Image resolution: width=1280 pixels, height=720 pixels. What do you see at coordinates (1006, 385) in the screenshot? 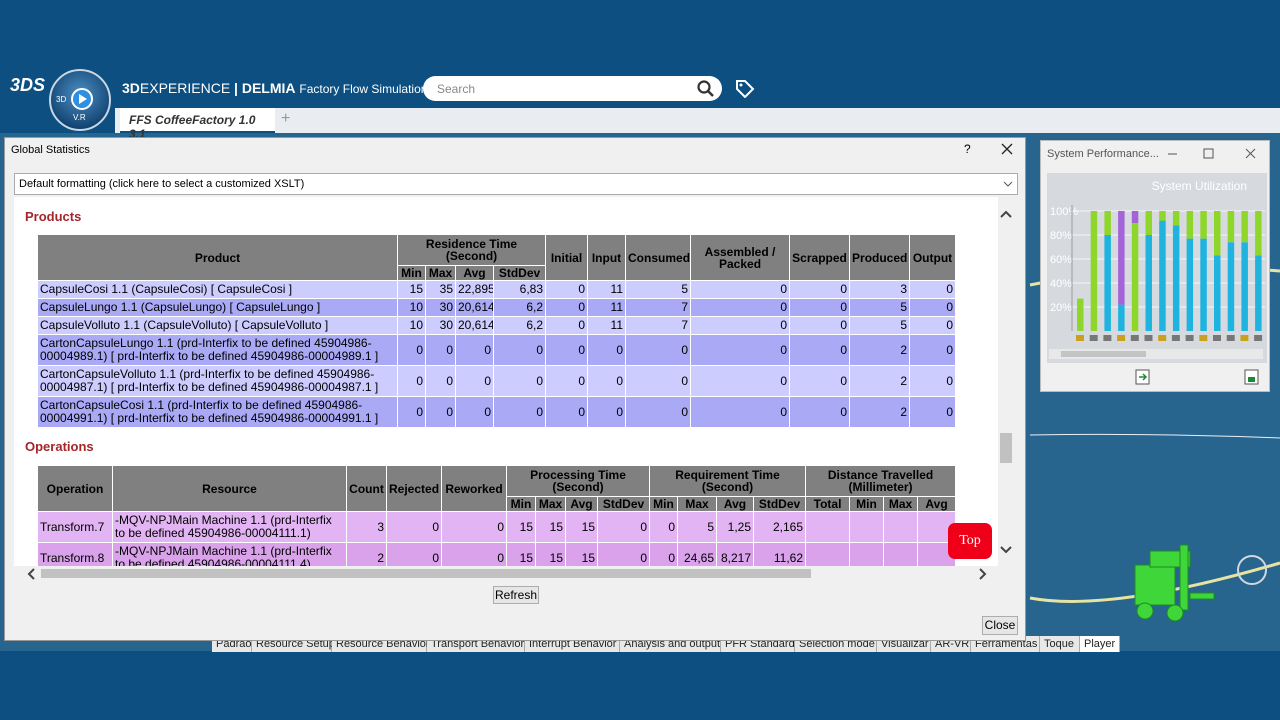
I see `vertical-scrollbar` at bounding box center [1006, 385].